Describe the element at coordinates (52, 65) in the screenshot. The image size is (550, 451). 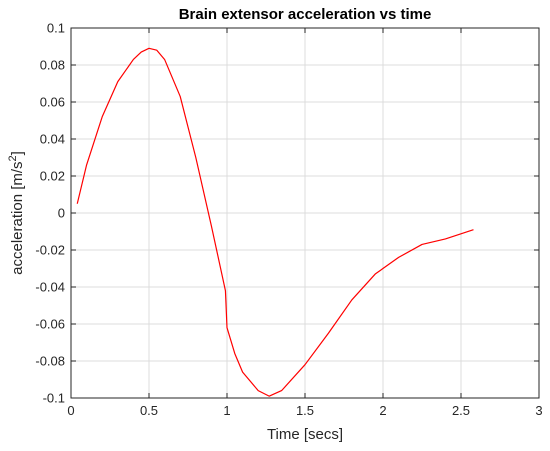
I see `y-tick-label: 0.08` at that location.